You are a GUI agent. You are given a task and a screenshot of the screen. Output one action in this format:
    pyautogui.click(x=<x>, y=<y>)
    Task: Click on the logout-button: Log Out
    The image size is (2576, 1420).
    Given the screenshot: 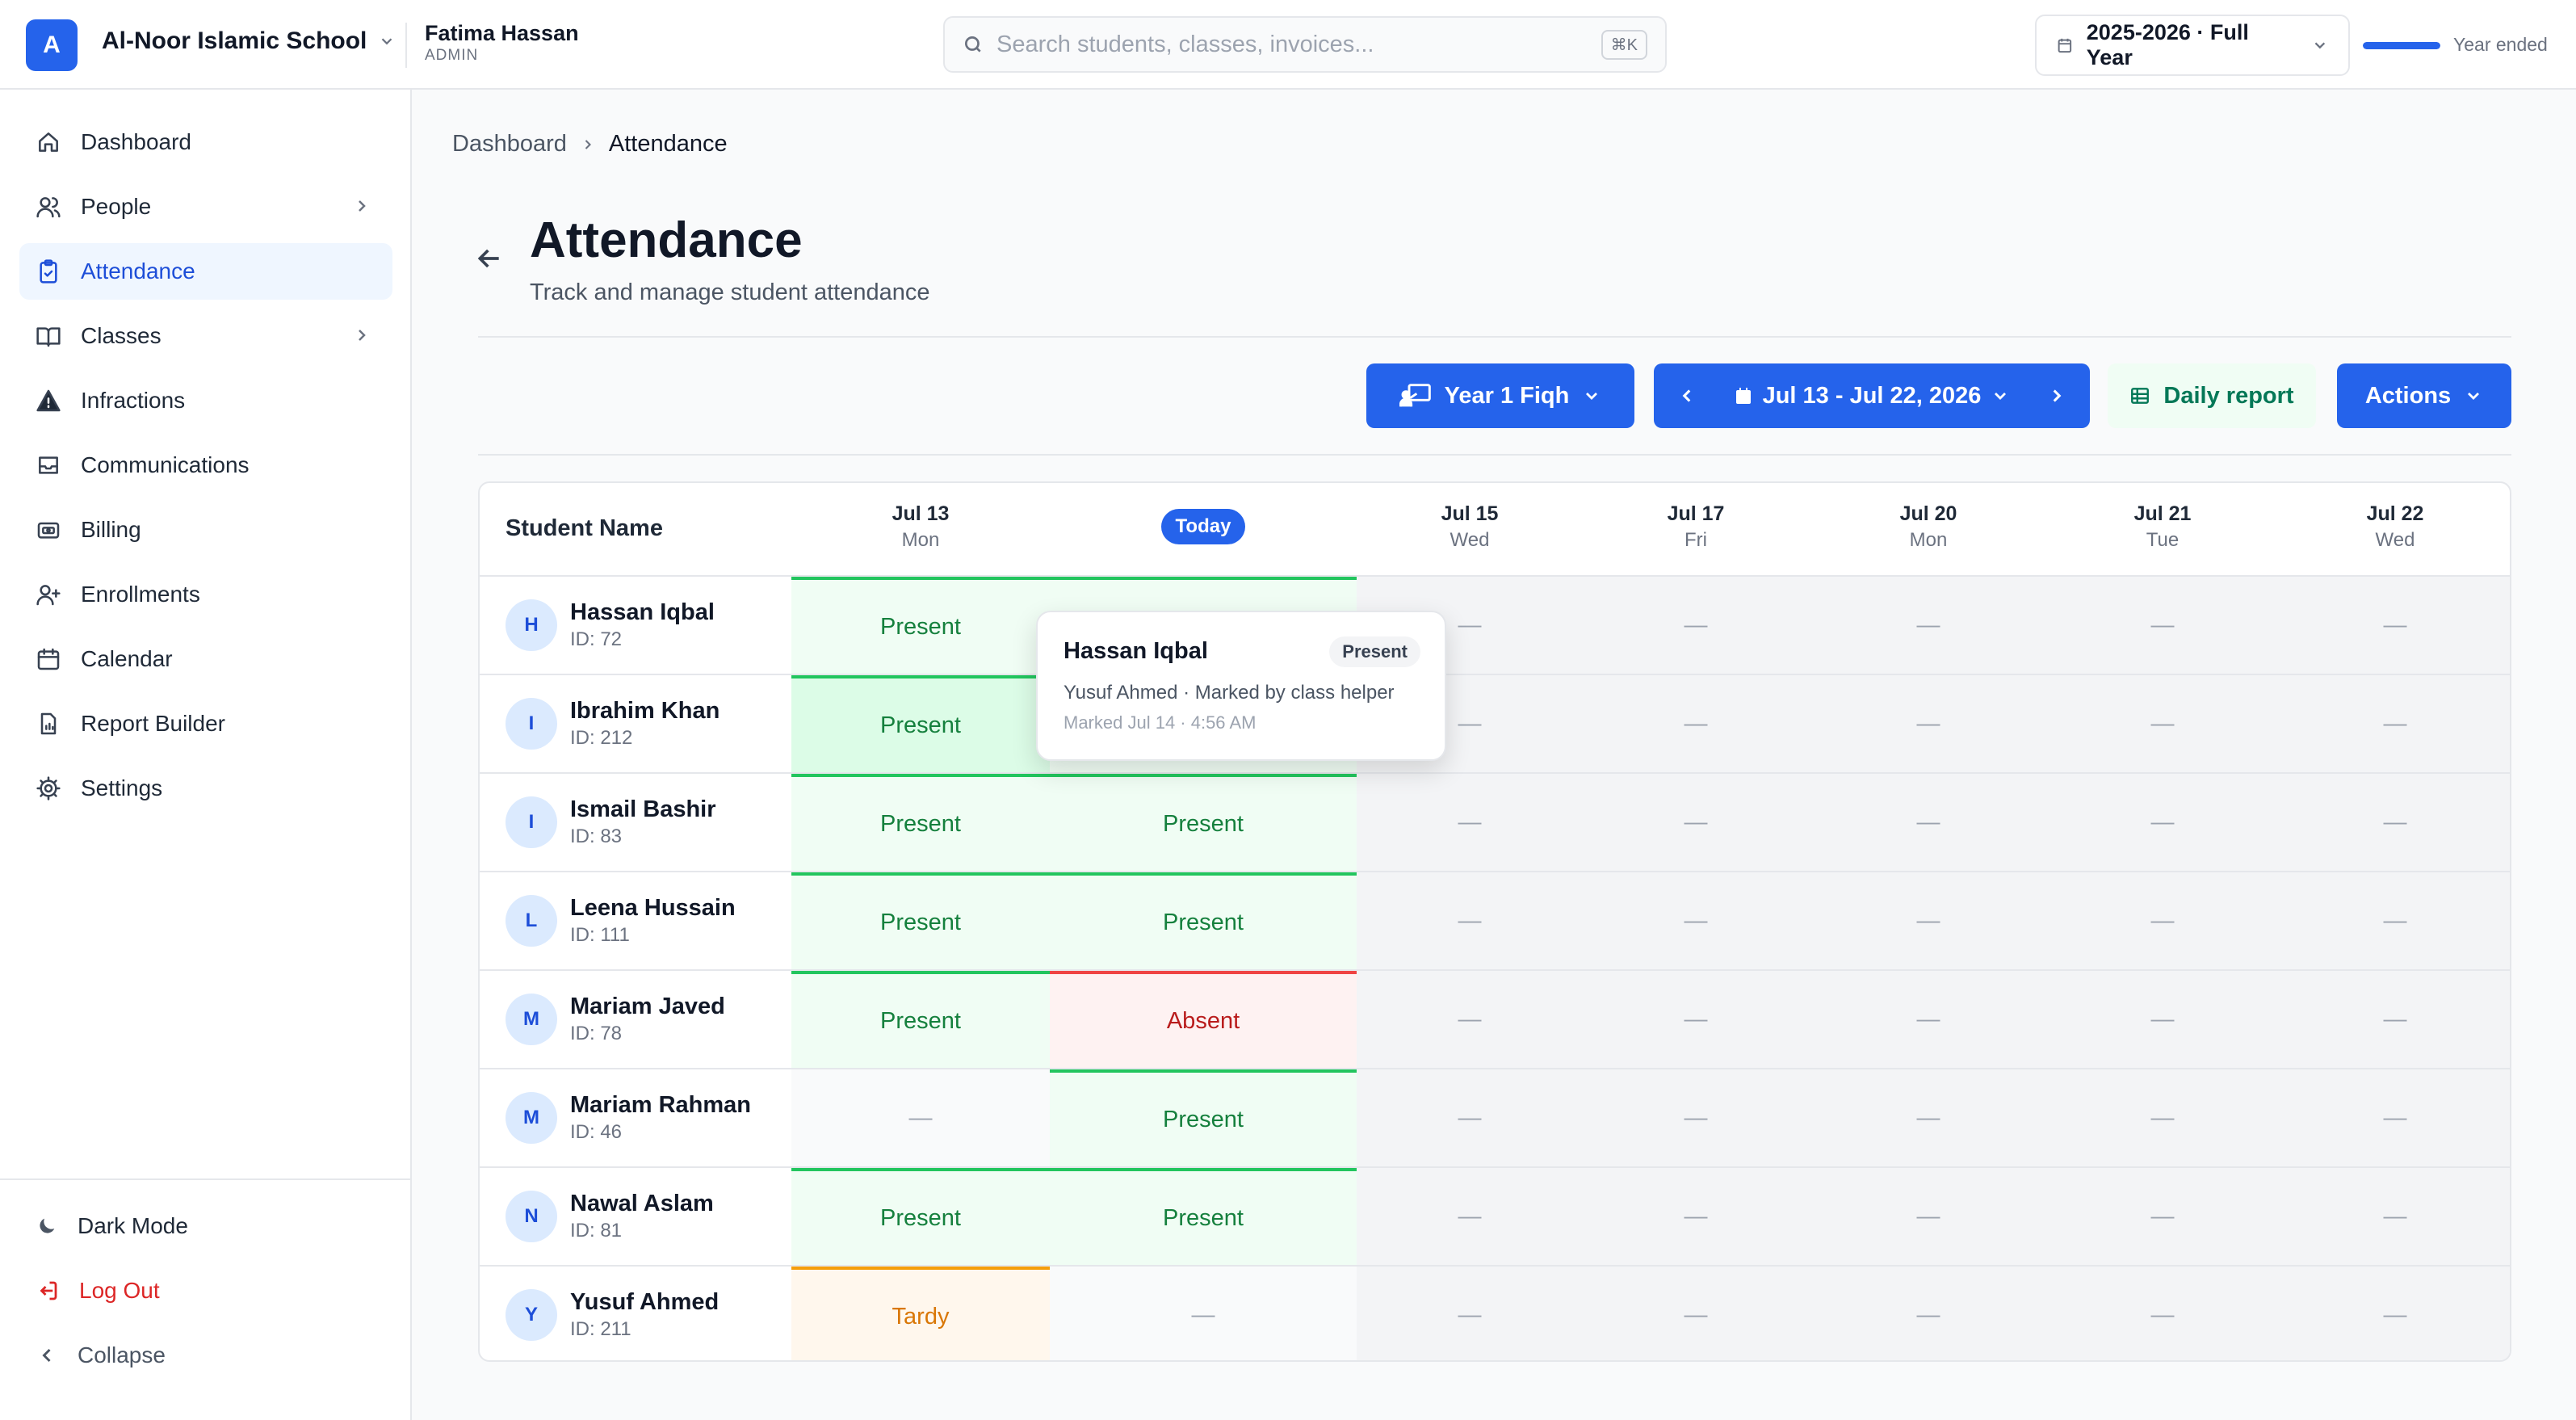 What is the action you would take?
    pyautogui.click(x=205, y=1290)
    